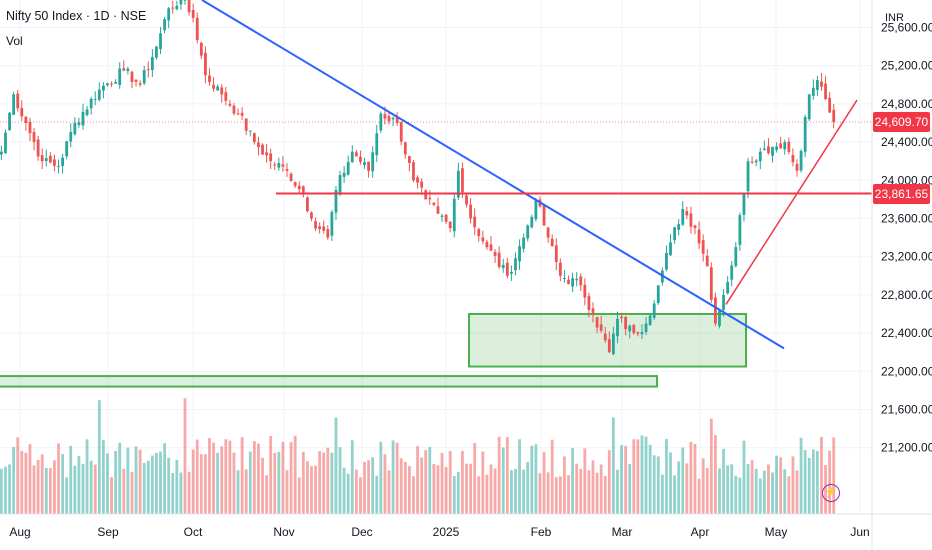  Describe the element at coordinates (700, 532) in the screenshot. I see `x-tick-label: Apr` at that location.